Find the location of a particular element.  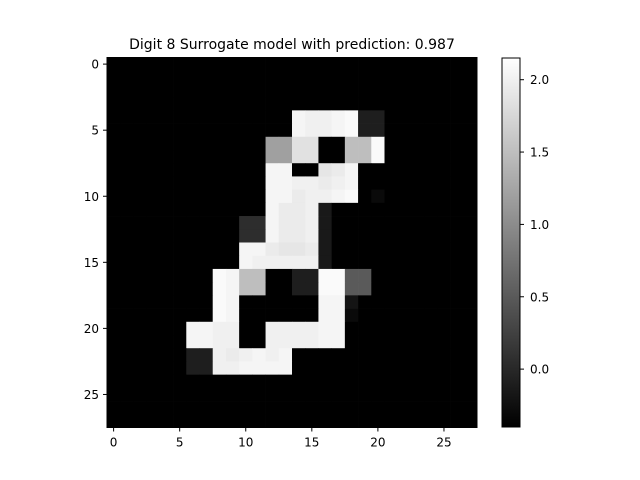

colorbar-tick-label: 0.5 is located at coordinates (539, 297).